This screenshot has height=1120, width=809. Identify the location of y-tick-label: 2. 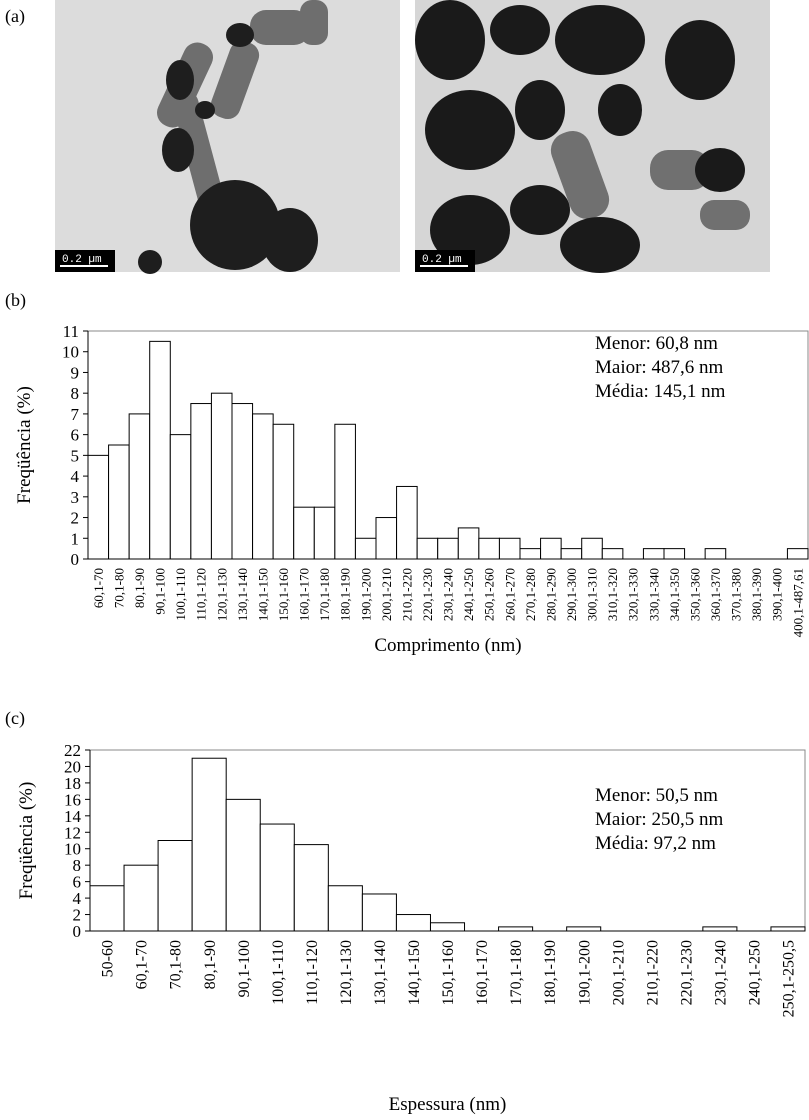
(75, 518).